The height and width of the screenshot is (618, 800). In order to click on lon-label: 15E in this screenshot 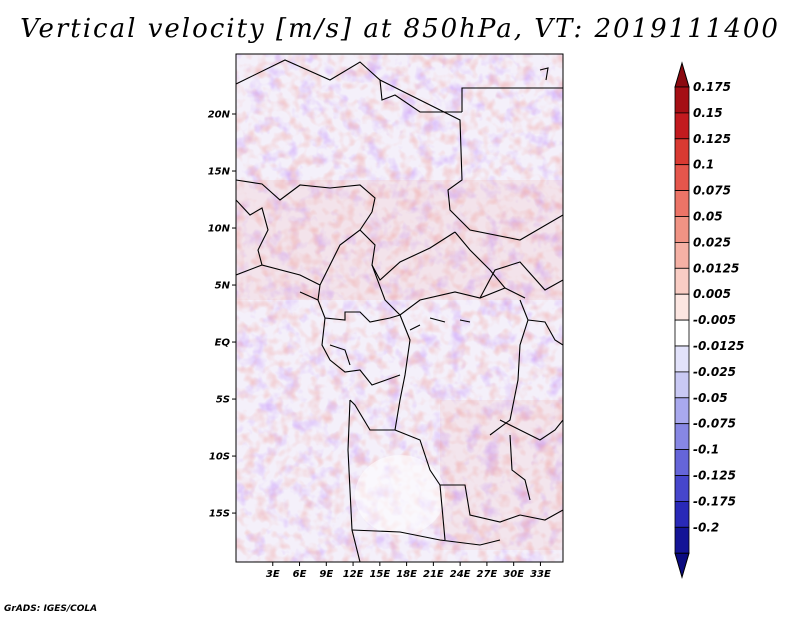, I will do `click(379, 574)`.